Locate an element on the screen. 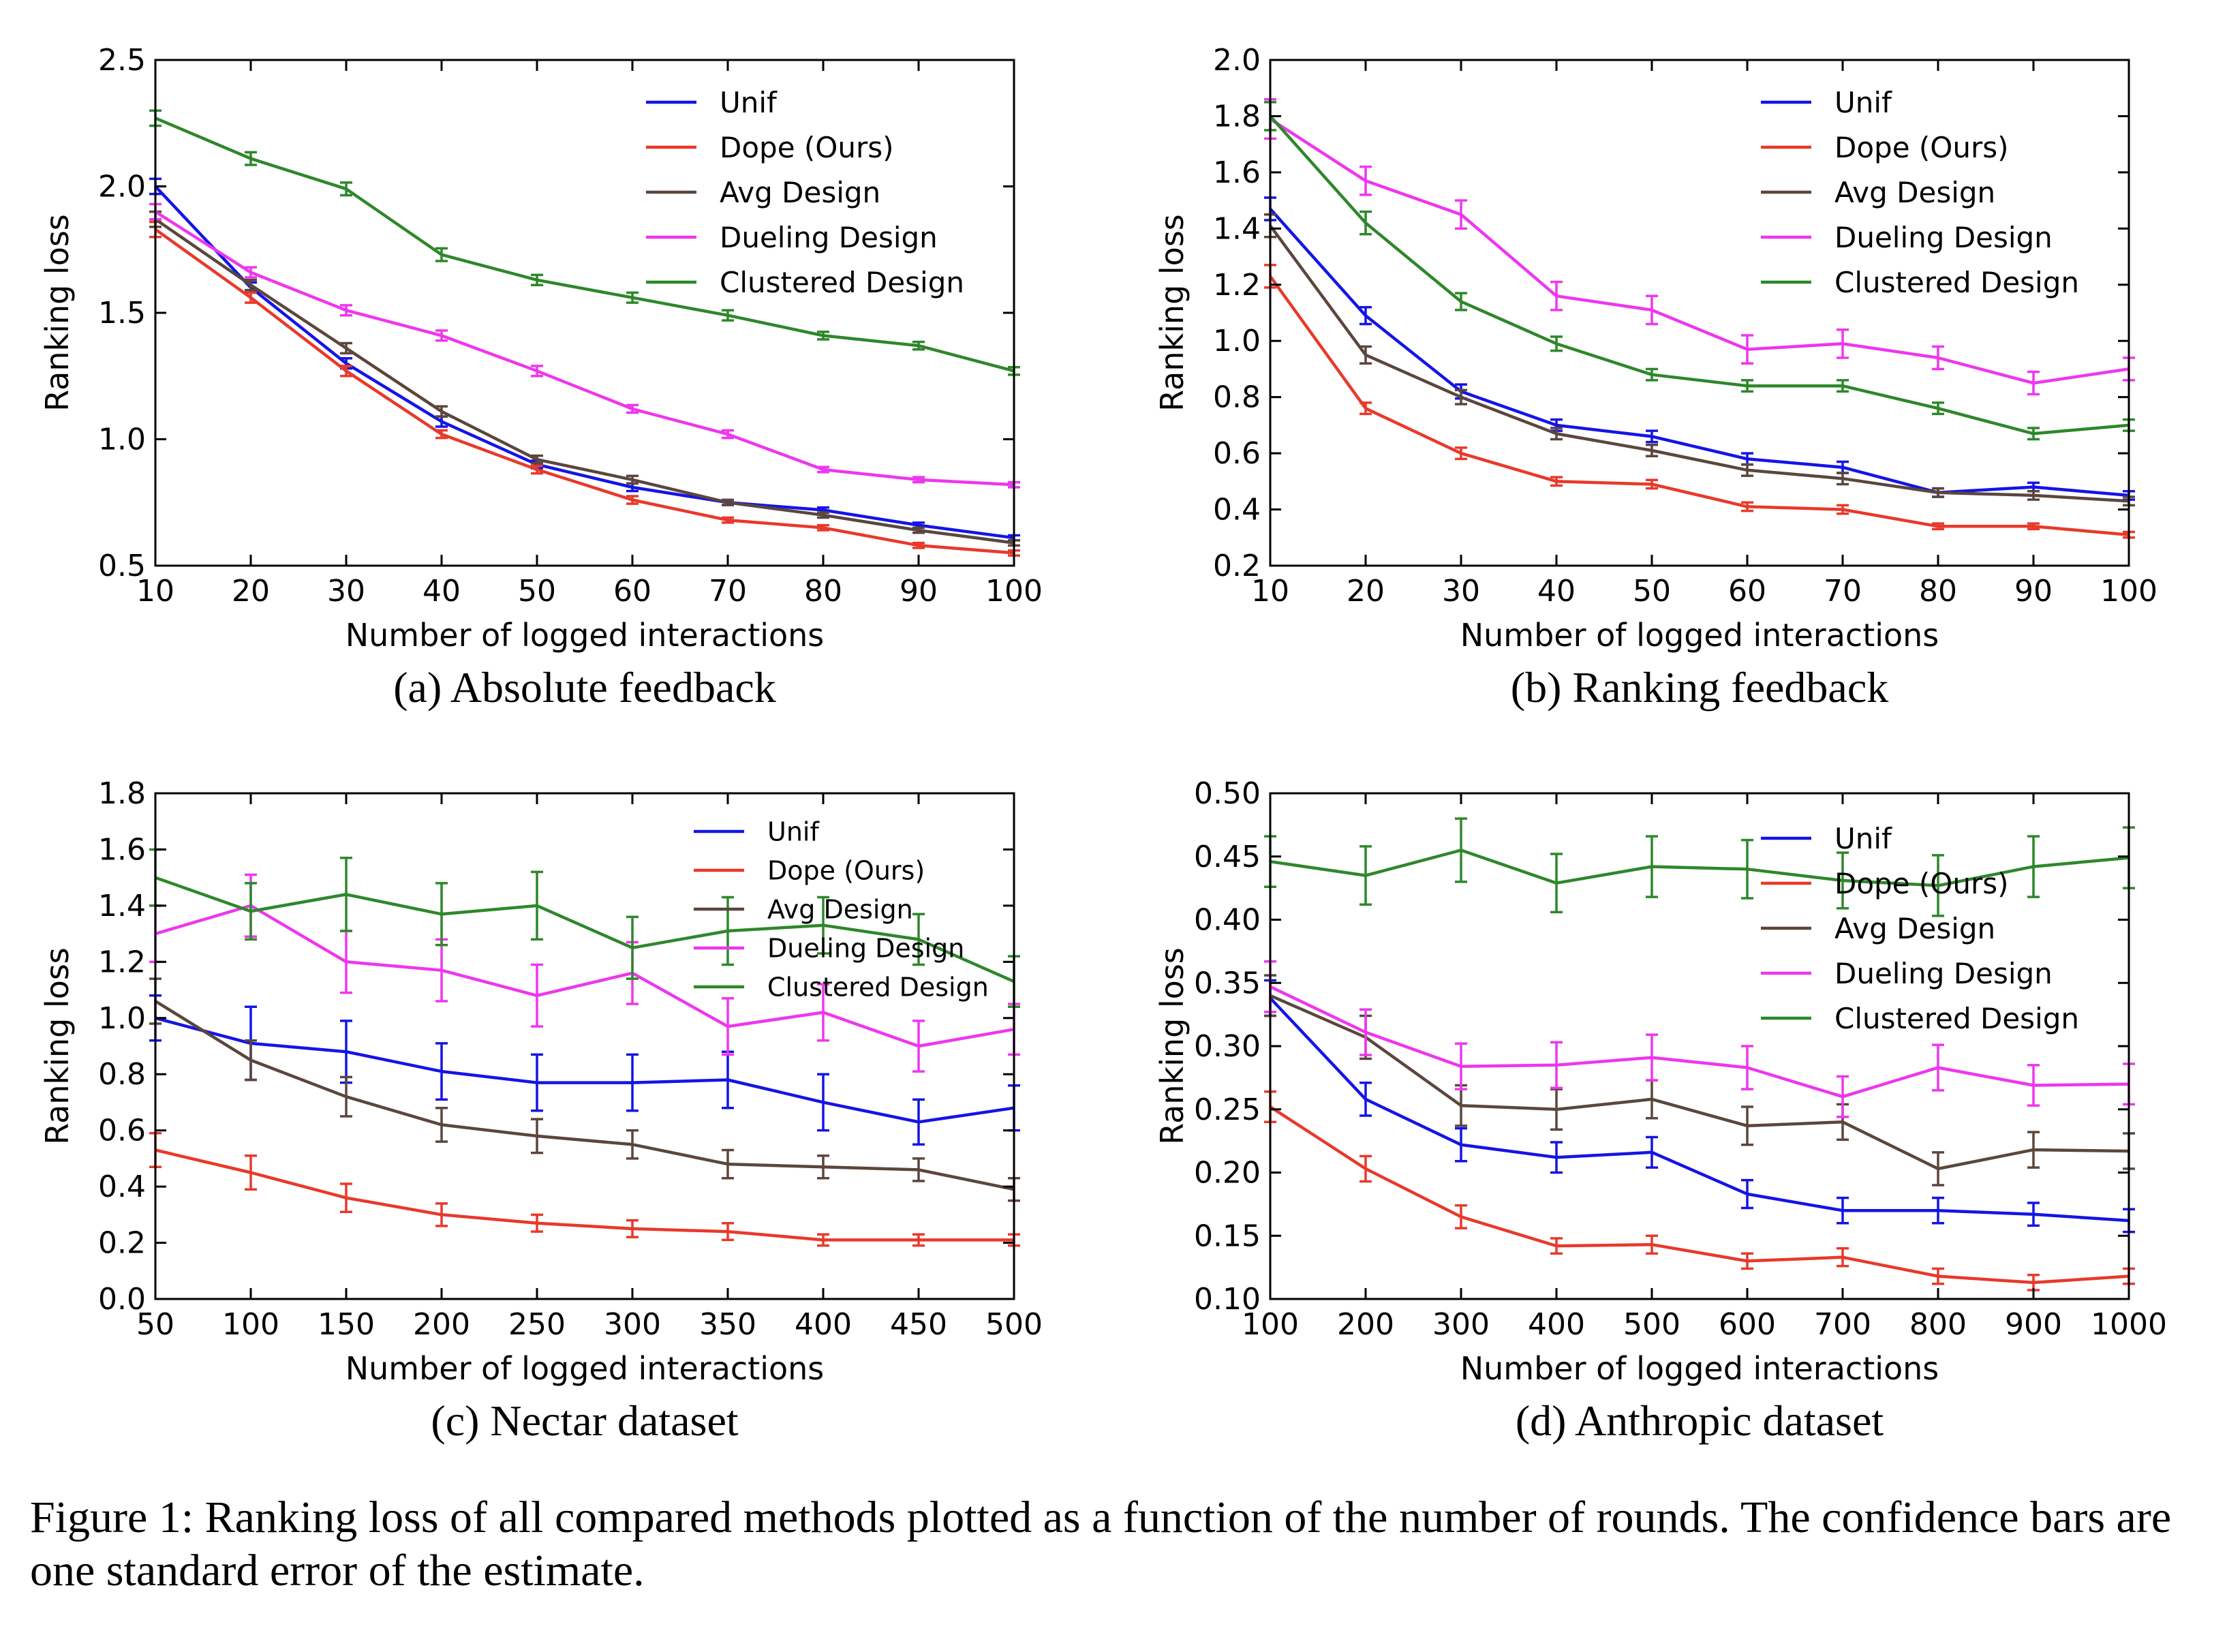 This screenshot has width=2227, height=1652. y-tick-label: 0.0 is located at coordinates (122, 1299).